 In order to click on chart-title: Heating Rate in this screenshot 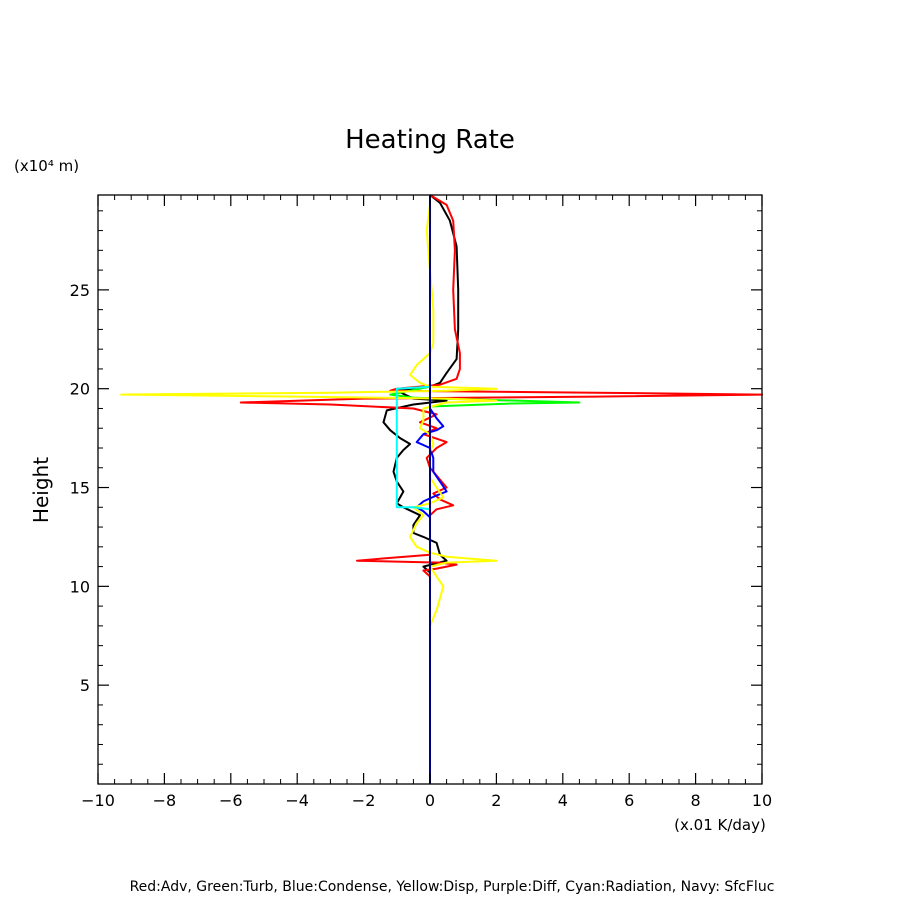, I will do `click(430, 140)`.